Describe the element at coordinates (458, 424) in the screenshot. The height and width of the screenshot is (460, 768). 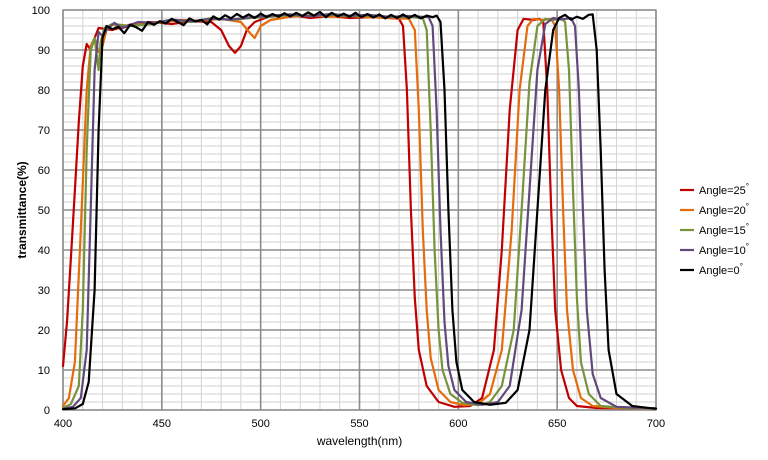
I see `x-tick-label: 600` at that location.